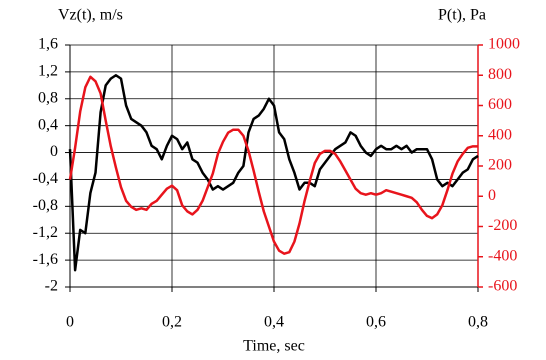 This screenshot has height=360, width=546. I want to click on y-tick-label: -0,8, so click(45, 205).